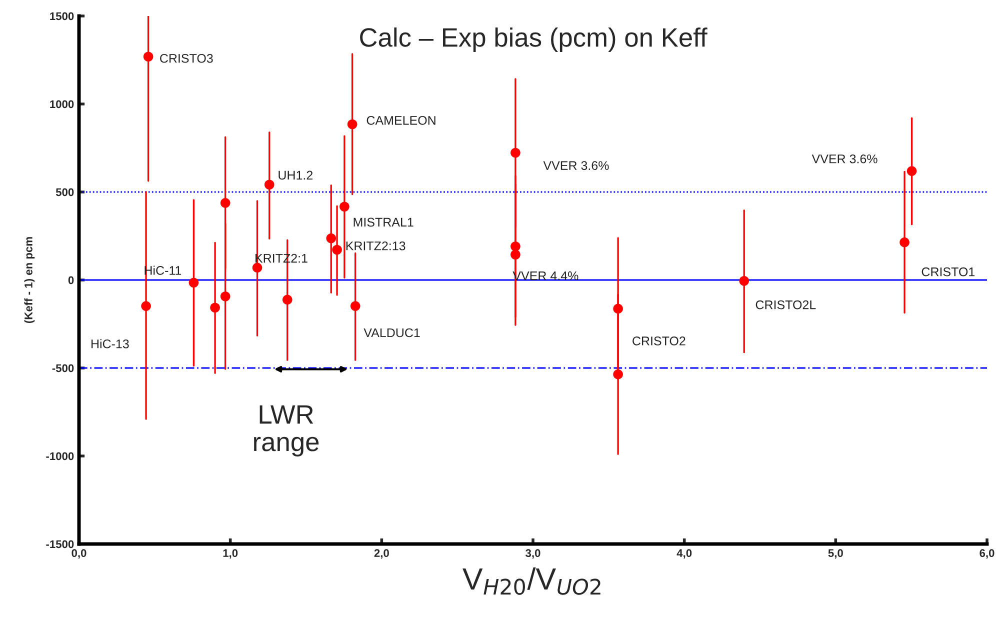  I want to click on x-tick-label: 4,0, so click(684, 554).